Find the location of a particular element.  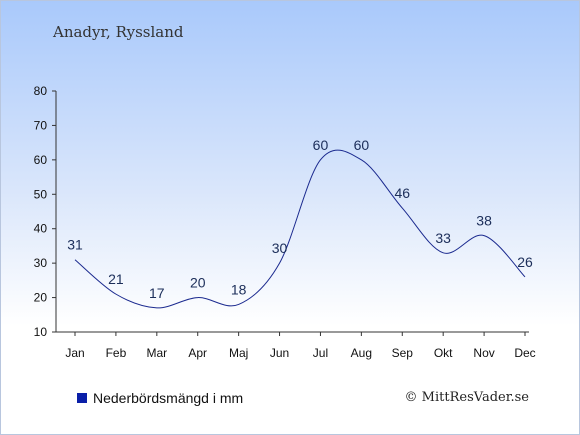

data-label-Maj: 18 is located at coordinates (239, 289).